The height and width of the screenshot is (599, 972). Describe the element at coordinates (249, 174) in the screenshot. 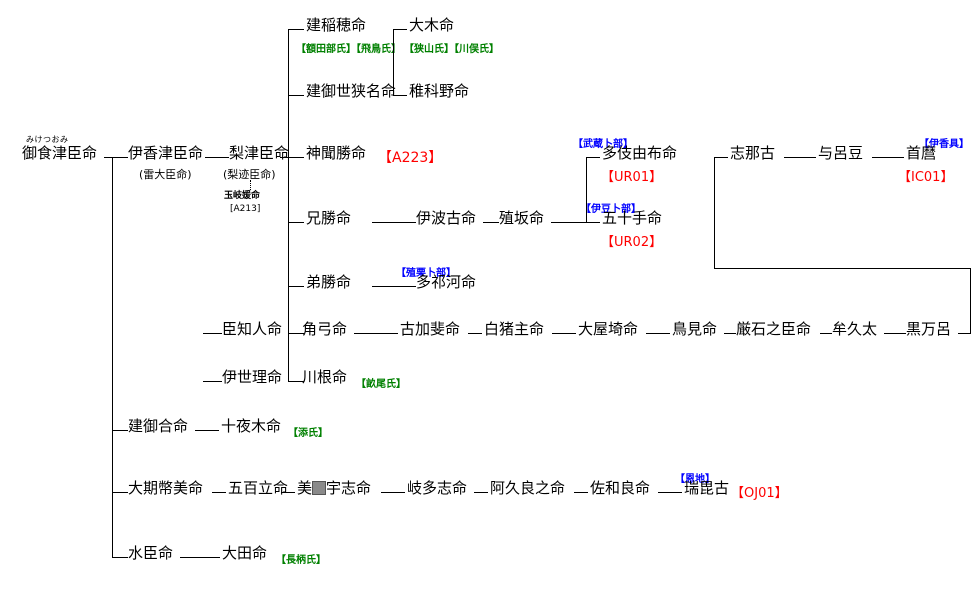

I see `node-nashitsuomi-alias: (梨迹臣命)` at that location.